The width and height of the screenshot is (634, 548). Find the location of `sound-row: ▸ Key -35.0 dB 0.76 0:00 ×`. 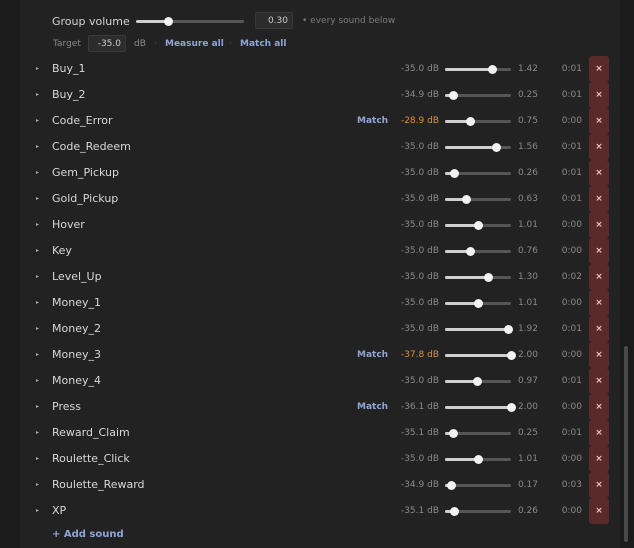

sound-row: ▸ Key -35.0 dB 0.76 0:00 × is located at coordinates (320, 251).